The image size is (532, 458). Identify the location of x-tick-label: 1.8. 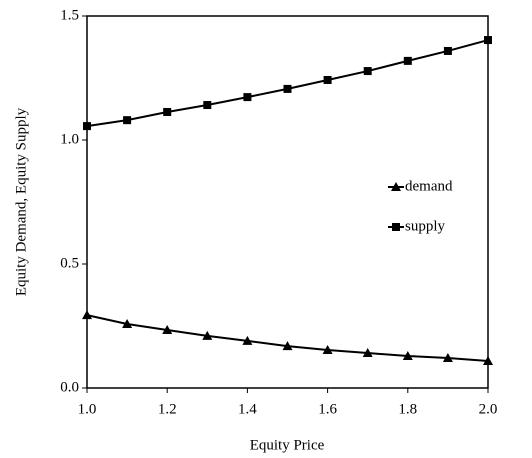
(407, 409).